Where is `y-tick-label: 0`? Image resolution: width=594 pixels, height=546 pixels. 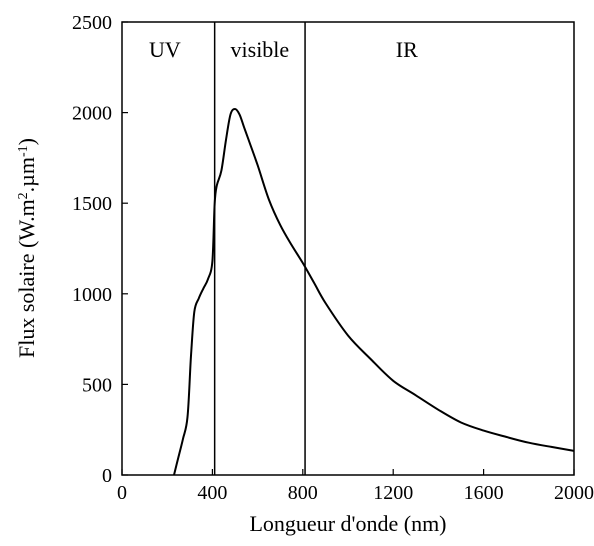 y-tick-label: 0 is located at coordinates (107, 476).